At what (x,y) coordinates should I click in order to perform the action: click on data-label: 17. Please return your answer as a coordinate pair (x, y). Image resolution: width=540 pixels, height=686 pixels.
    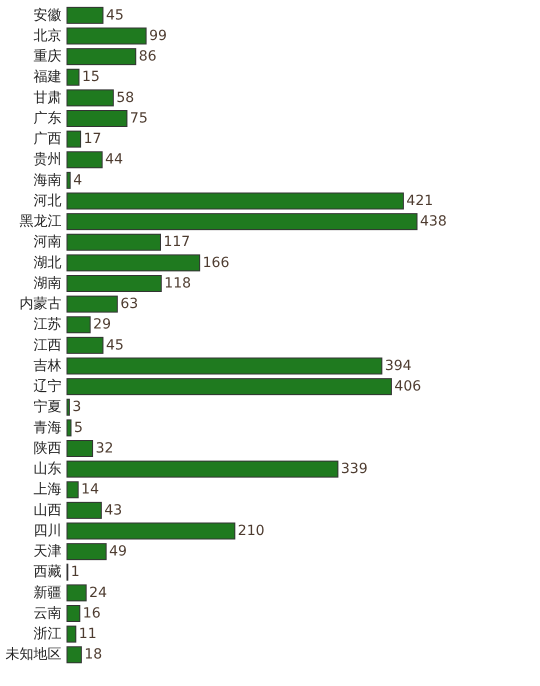
    Looking at the image, I should click on (93, 139).